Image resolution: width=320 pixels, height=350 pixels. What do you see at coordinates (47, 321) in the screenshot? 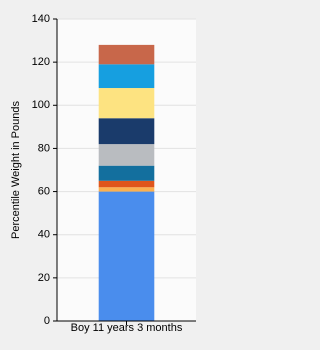
I see `y-tick-label: 0` at bounding box center [47, 321].